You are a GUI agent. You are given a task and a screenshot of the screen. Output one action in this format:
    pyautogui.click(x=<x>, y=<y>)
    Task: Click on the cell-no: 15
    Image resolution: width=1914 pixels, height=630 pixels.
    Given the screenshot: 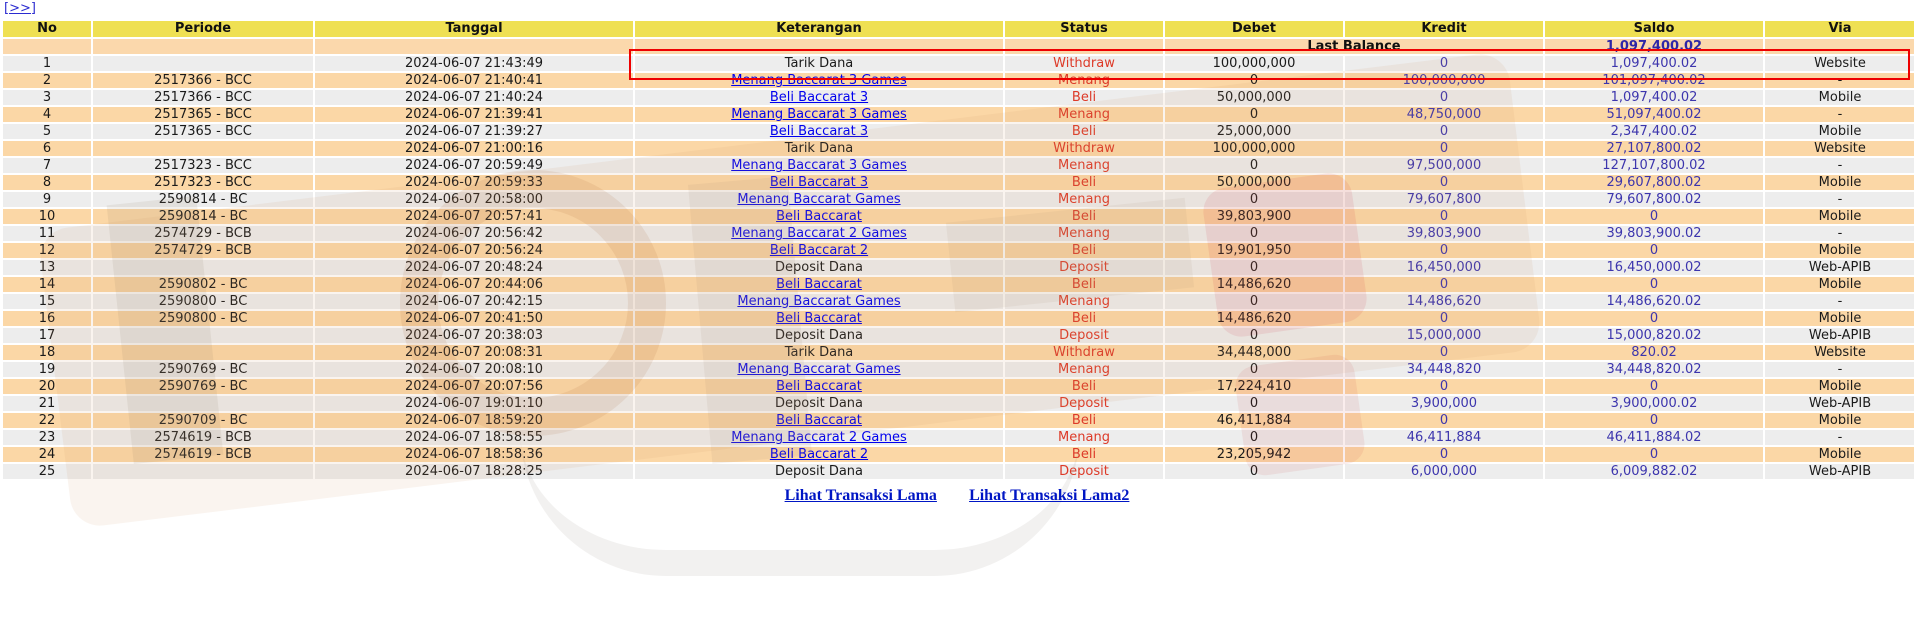 What is the action you would take?
    pyautogui.click(x=47, y=301)
    